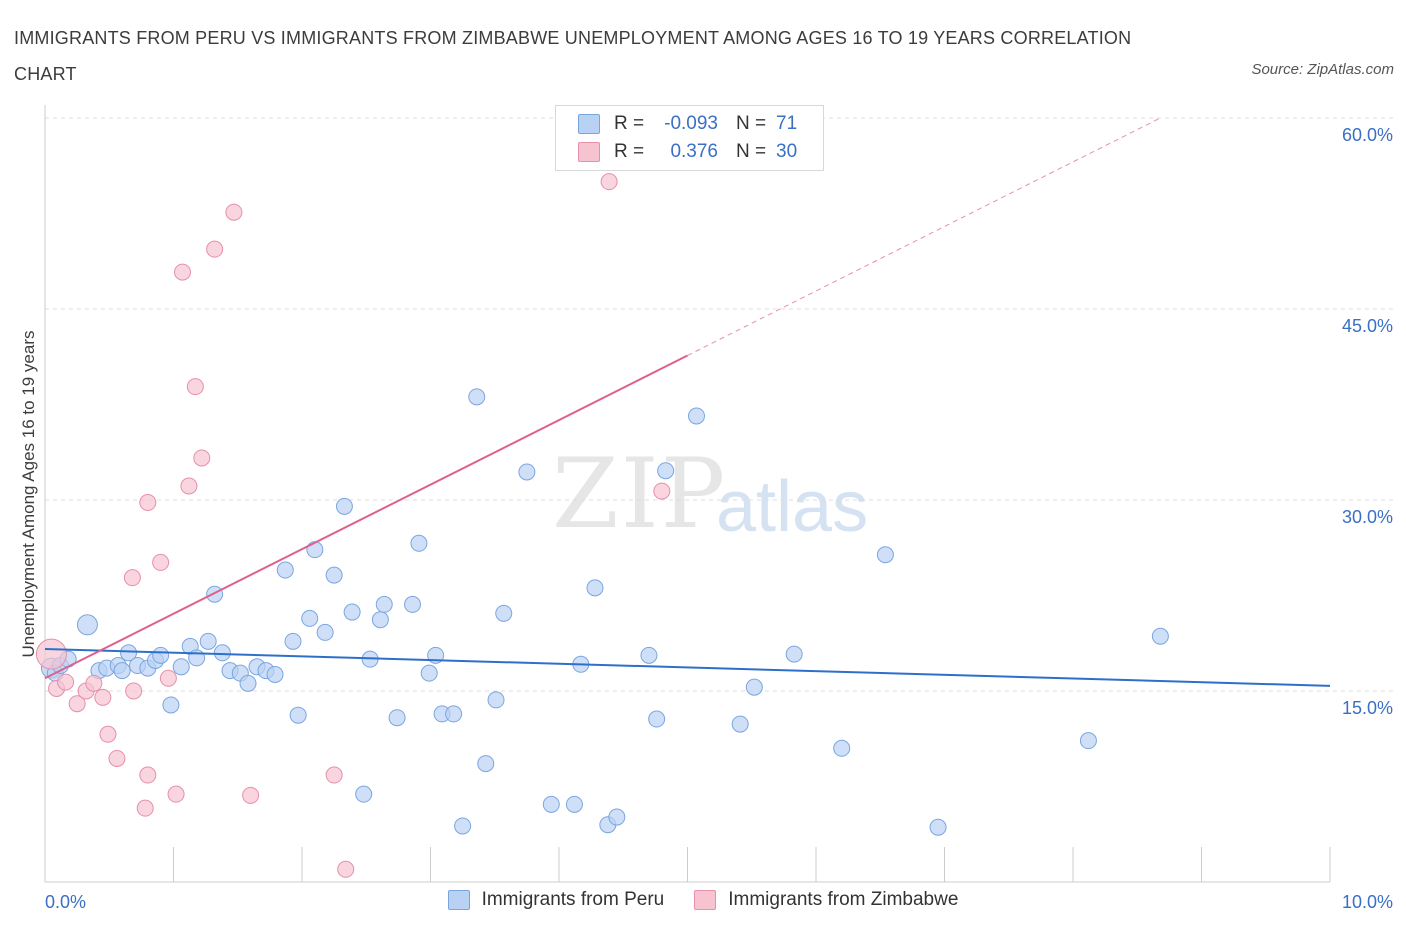  What do you see at coordinates (751, 123) in the screenshot?
I see `peru-n-label: N =` at bounding box center [751, 123].